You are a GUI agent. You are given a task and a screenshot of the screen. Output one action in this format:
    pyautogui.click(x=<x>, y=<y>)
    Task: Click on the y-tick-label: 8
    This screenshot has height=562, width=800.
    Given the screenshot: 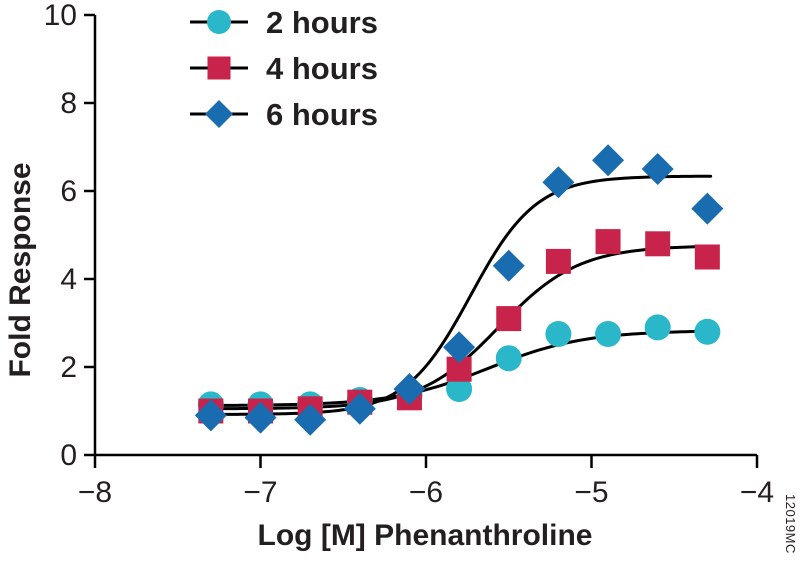 What is the action you would take?
    pyautogui.click(x=68, y=103)
    